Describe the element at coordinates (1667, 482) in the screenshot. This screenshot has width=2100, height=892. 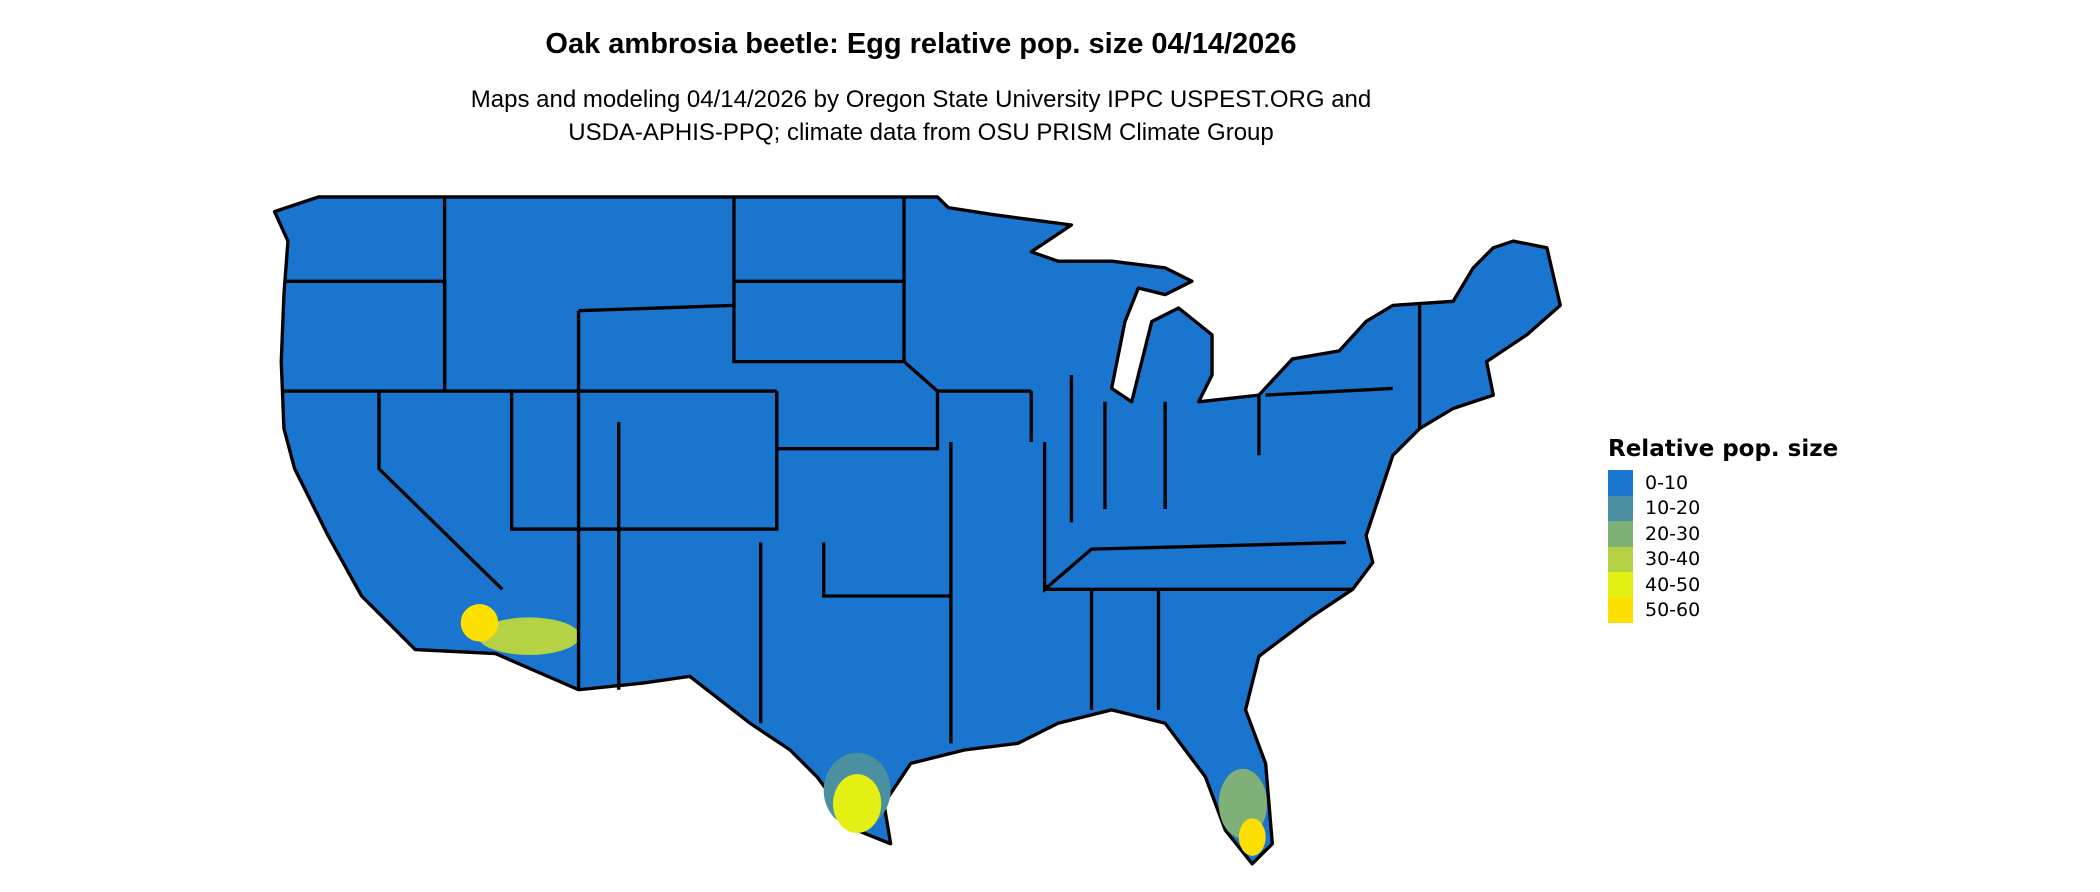
I see `legend-label: 0-10` at that location.